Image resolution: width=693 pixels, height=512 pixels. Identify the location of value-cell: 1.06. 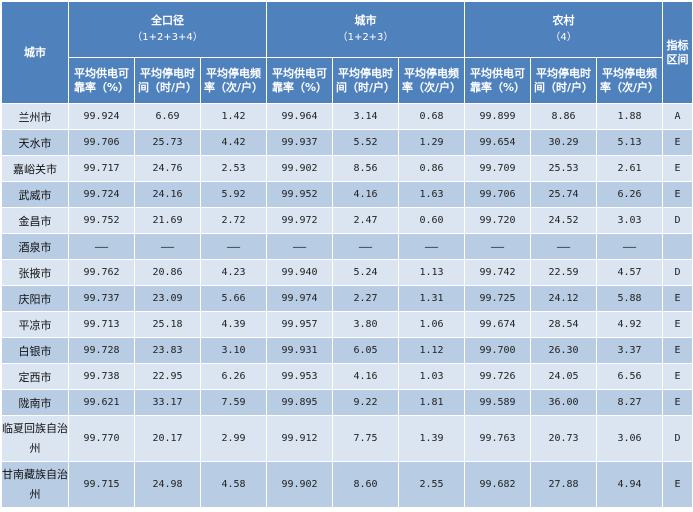
(432, 324).